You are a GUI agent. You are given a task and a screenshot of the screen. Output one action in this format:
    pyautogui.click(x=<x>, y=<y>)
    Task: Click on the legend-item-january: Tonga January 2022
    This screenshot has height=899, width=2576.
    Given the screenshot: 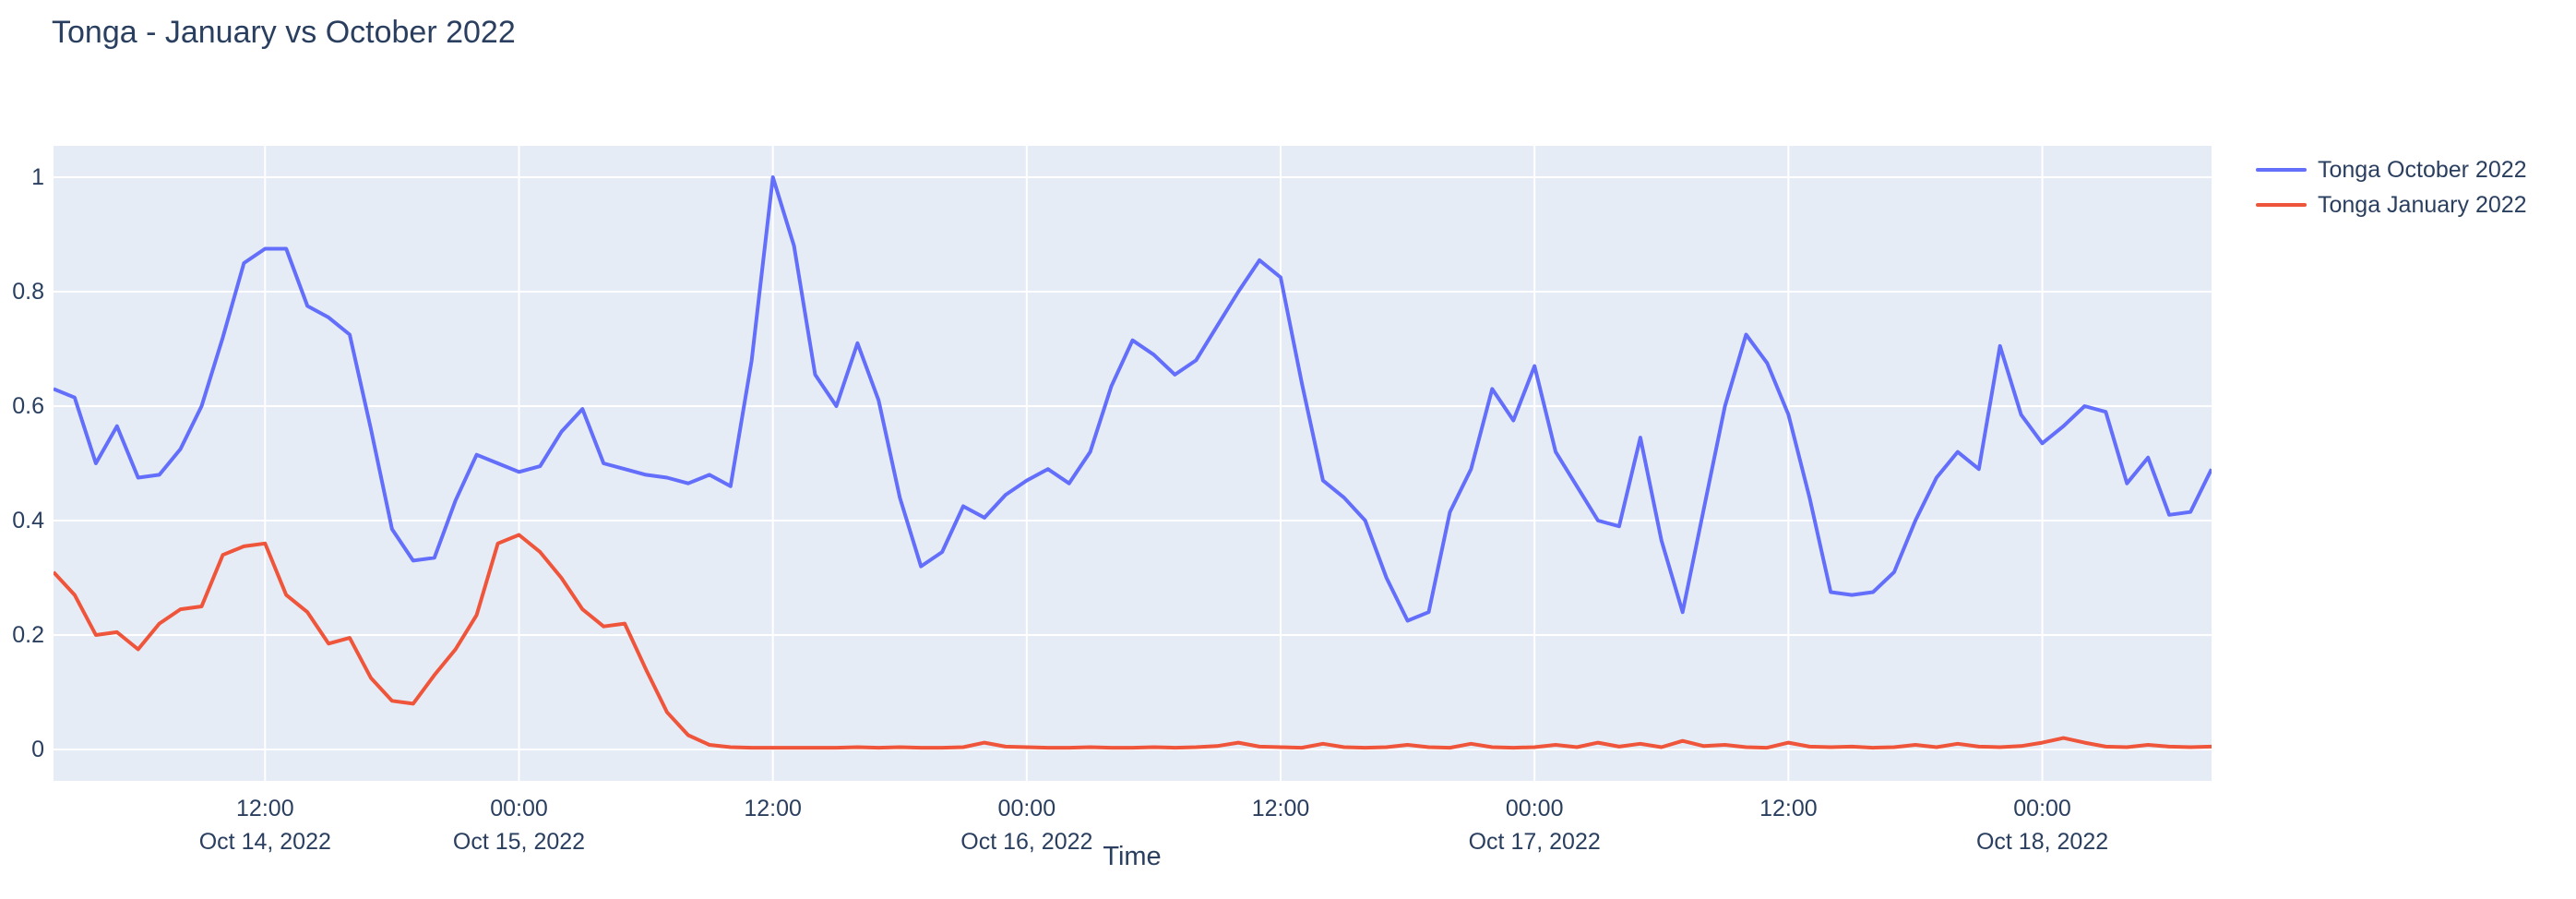 What is the action you would take?
    pyautogui.click(x=2392, y=204)
    